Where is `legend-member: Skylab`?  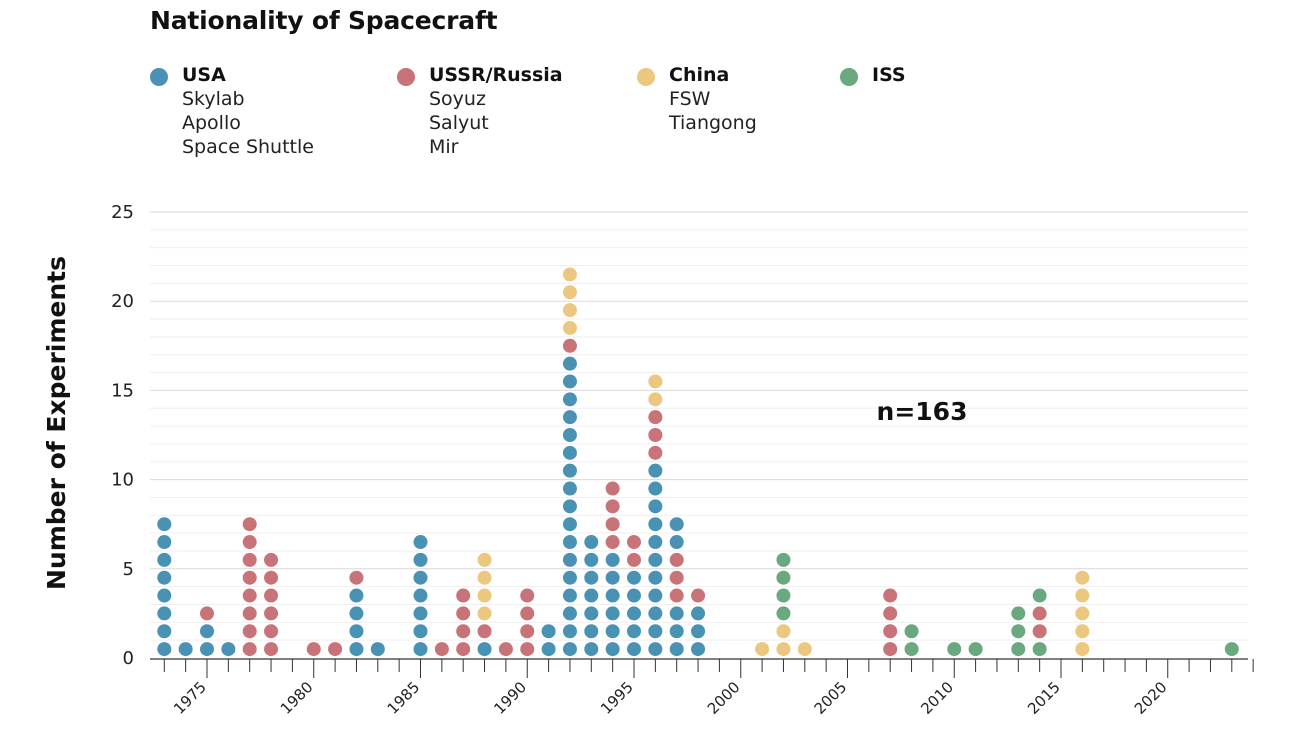 legend-member: Skylab is located at coordinates (213, 99).